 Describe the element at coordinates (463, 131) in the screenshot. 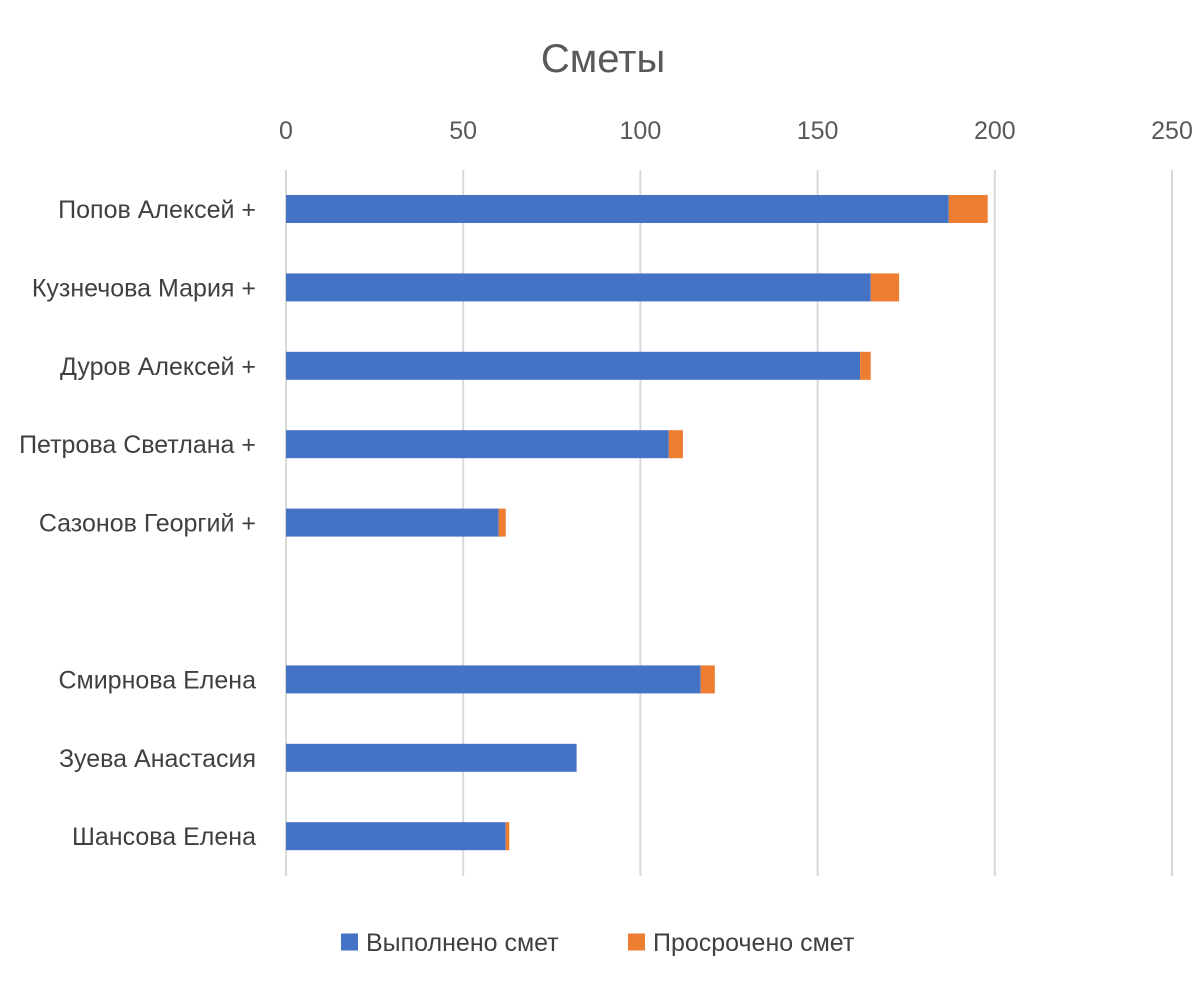

I see `x-tick-label: 50` at that location.